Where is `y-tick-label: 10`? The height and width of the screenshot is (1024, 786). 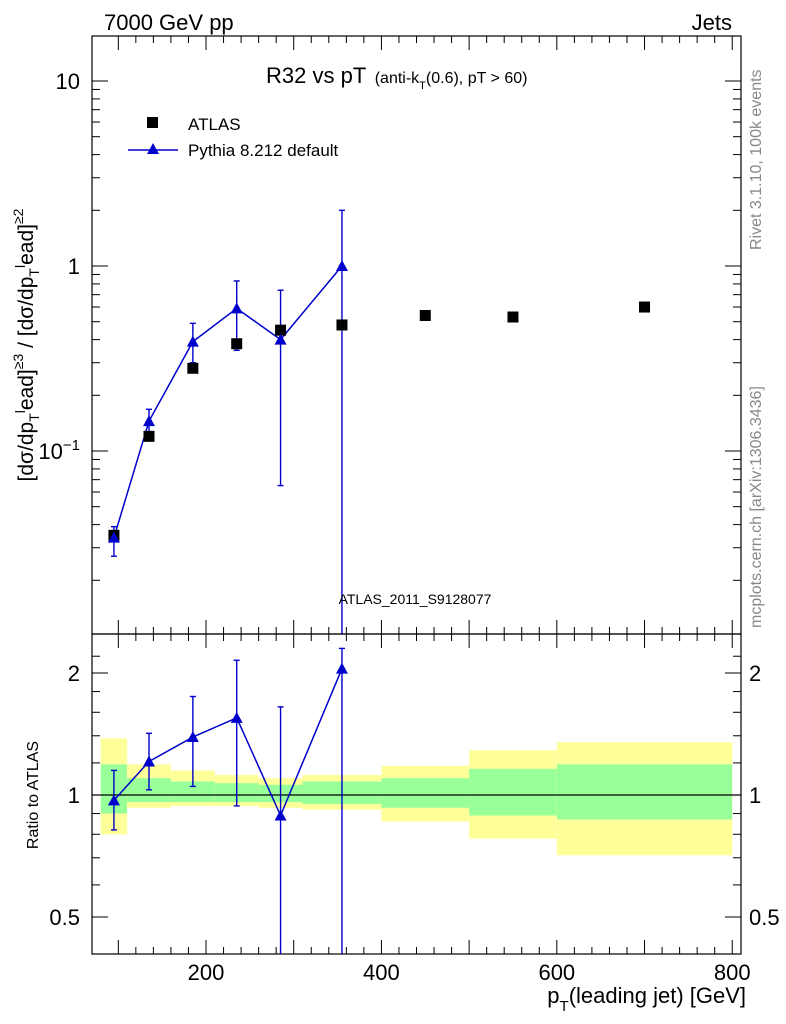
y-tick-label: 10 is located at coordinates (68, 81).